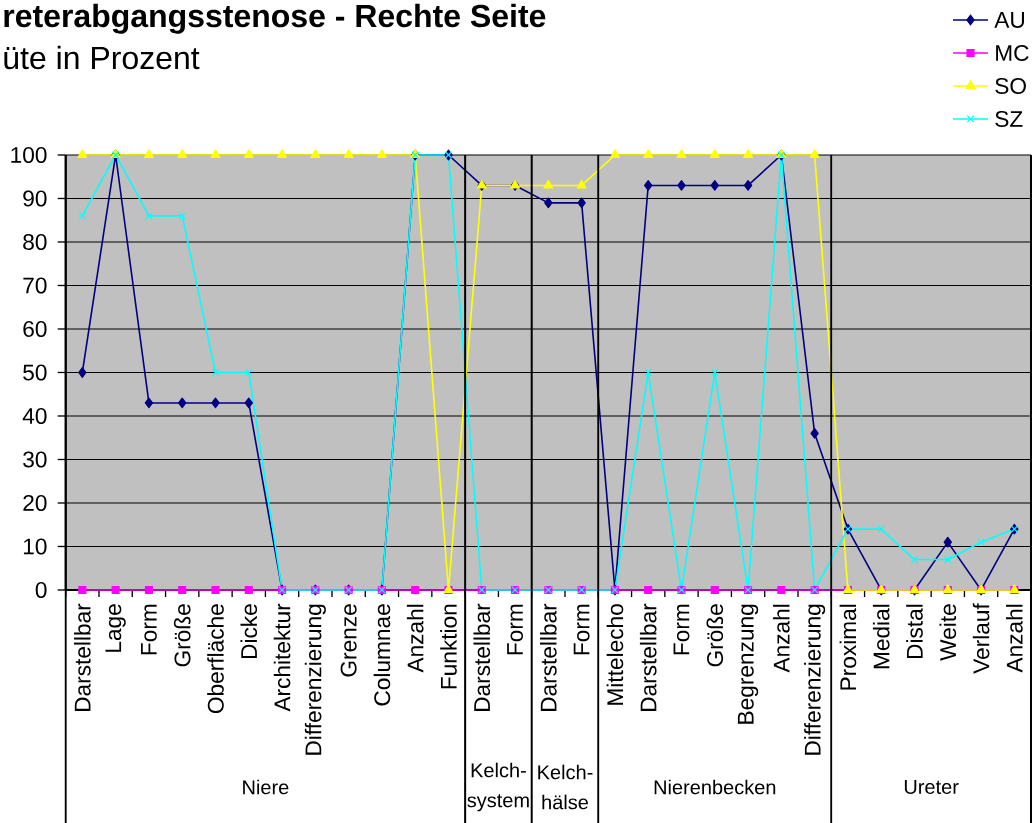  I want to click on text: Nierenbecken, so click(715, 787).